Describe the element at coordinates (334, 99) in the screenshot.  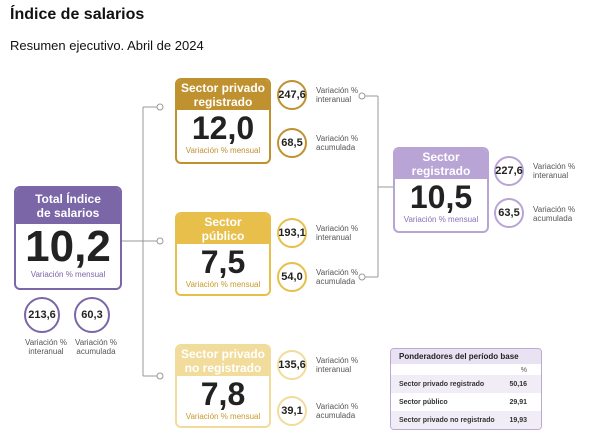
I see `privado-registrado-interanual-label-2: interanual` at that location.